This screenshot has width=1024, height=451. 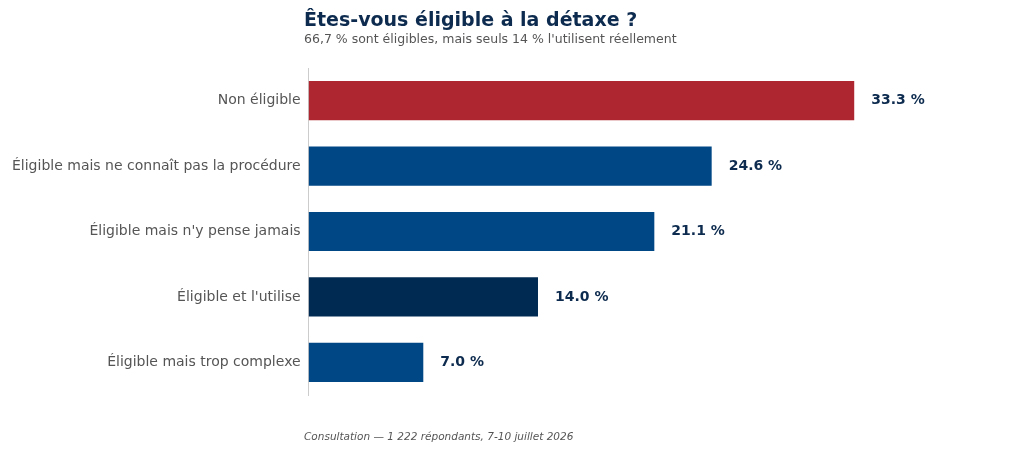 I want to click on chart-subtitle: 66,7 % sont éligibles, mais seuls 14 % l'utilisent réellement, so click(x=490, y=38).